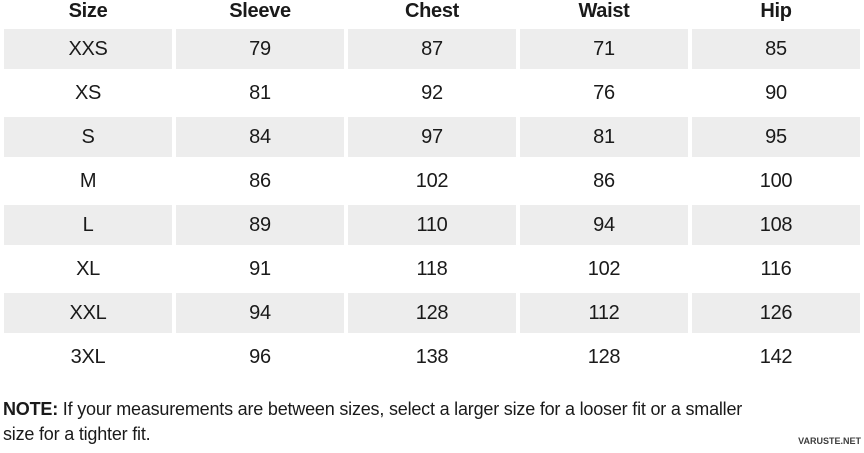  I want to click on measurement-cell: 91, so click(260, 269).